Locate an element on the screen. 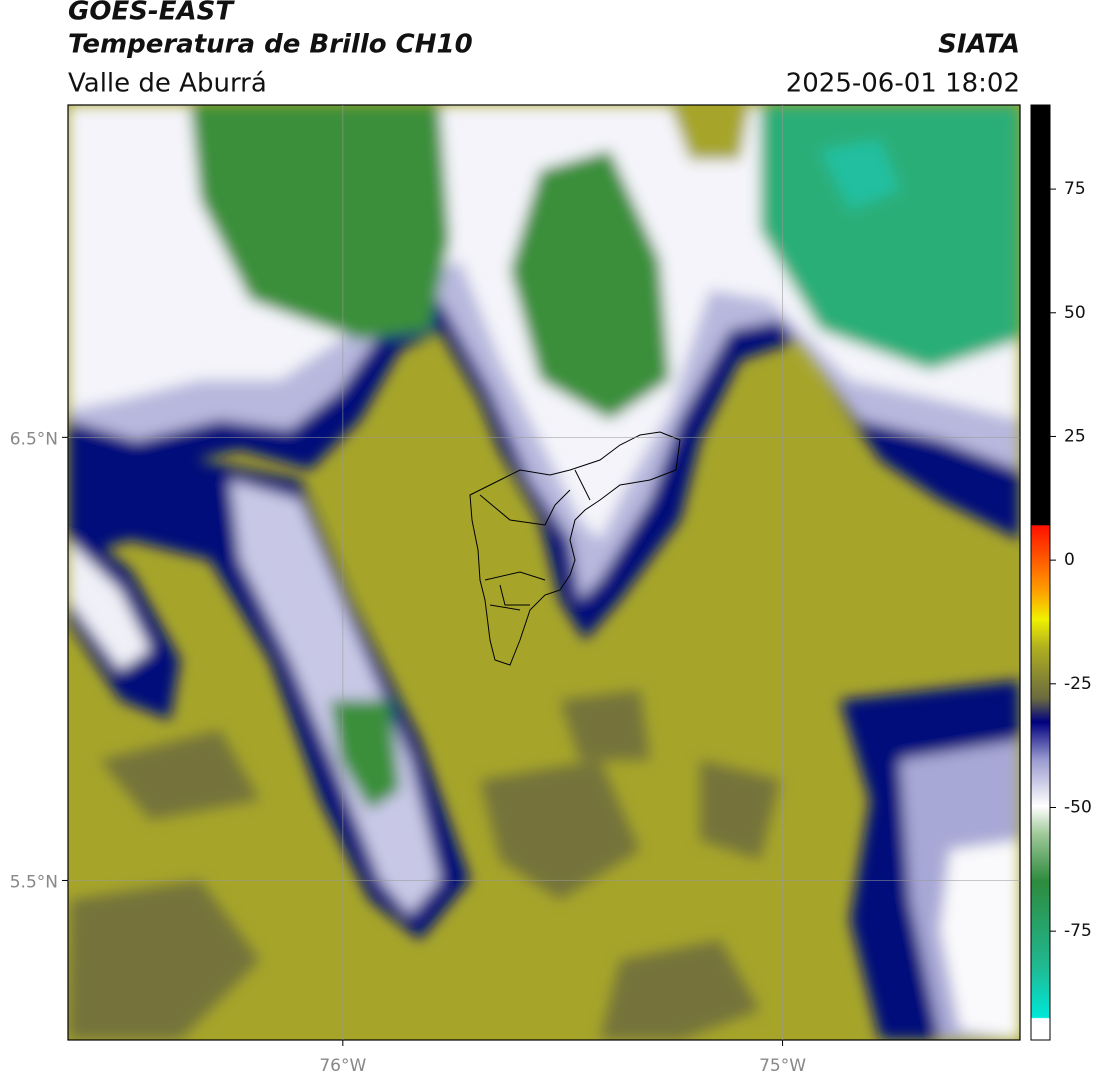 Image resolution: width=1094 pixels, height=1082 pixels. valley-boundaries is located at coordinates (575, 548).